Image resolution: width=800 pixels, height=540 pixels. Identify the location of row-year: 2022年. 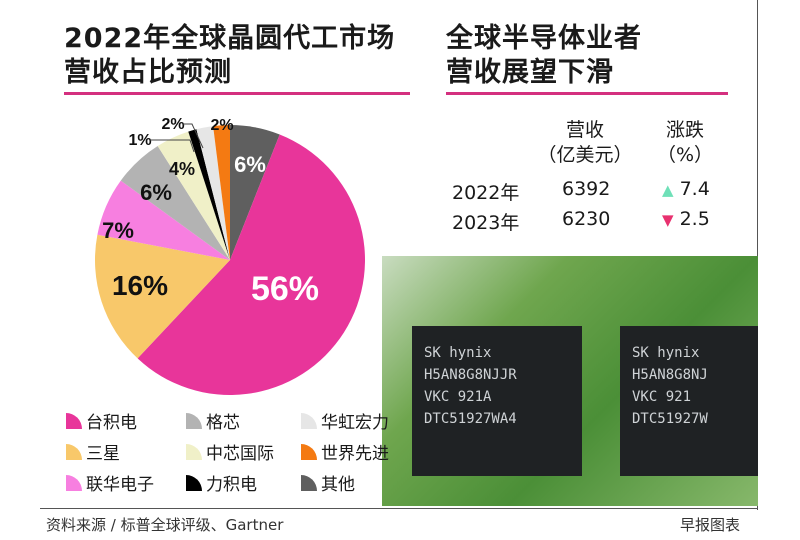
(486, 193).